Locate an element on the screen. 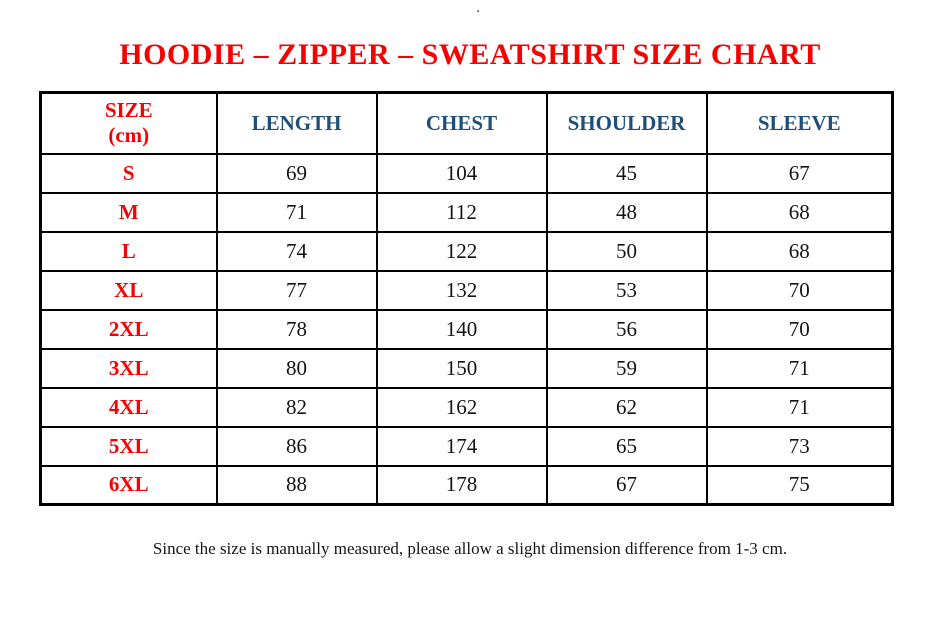 This screenshot has height=623, width=940. table-row: 3XL 80 150 59 71 is located at coordinates (466, 368).